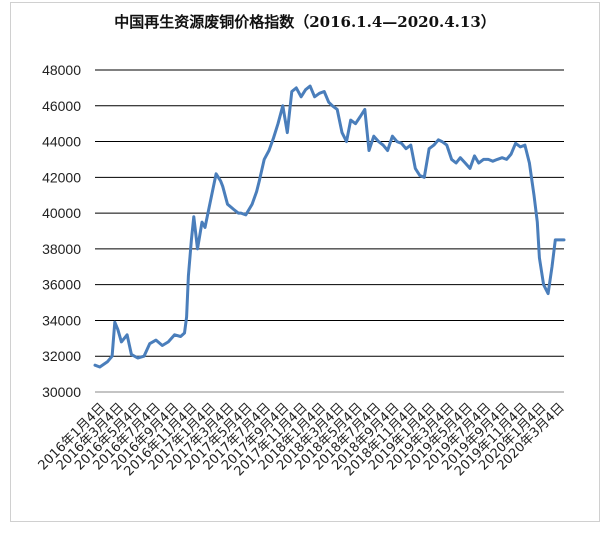 The width and height of the screenshot is (611, 537). I want to click on y-tick-label: 48000, so click(61, 70).